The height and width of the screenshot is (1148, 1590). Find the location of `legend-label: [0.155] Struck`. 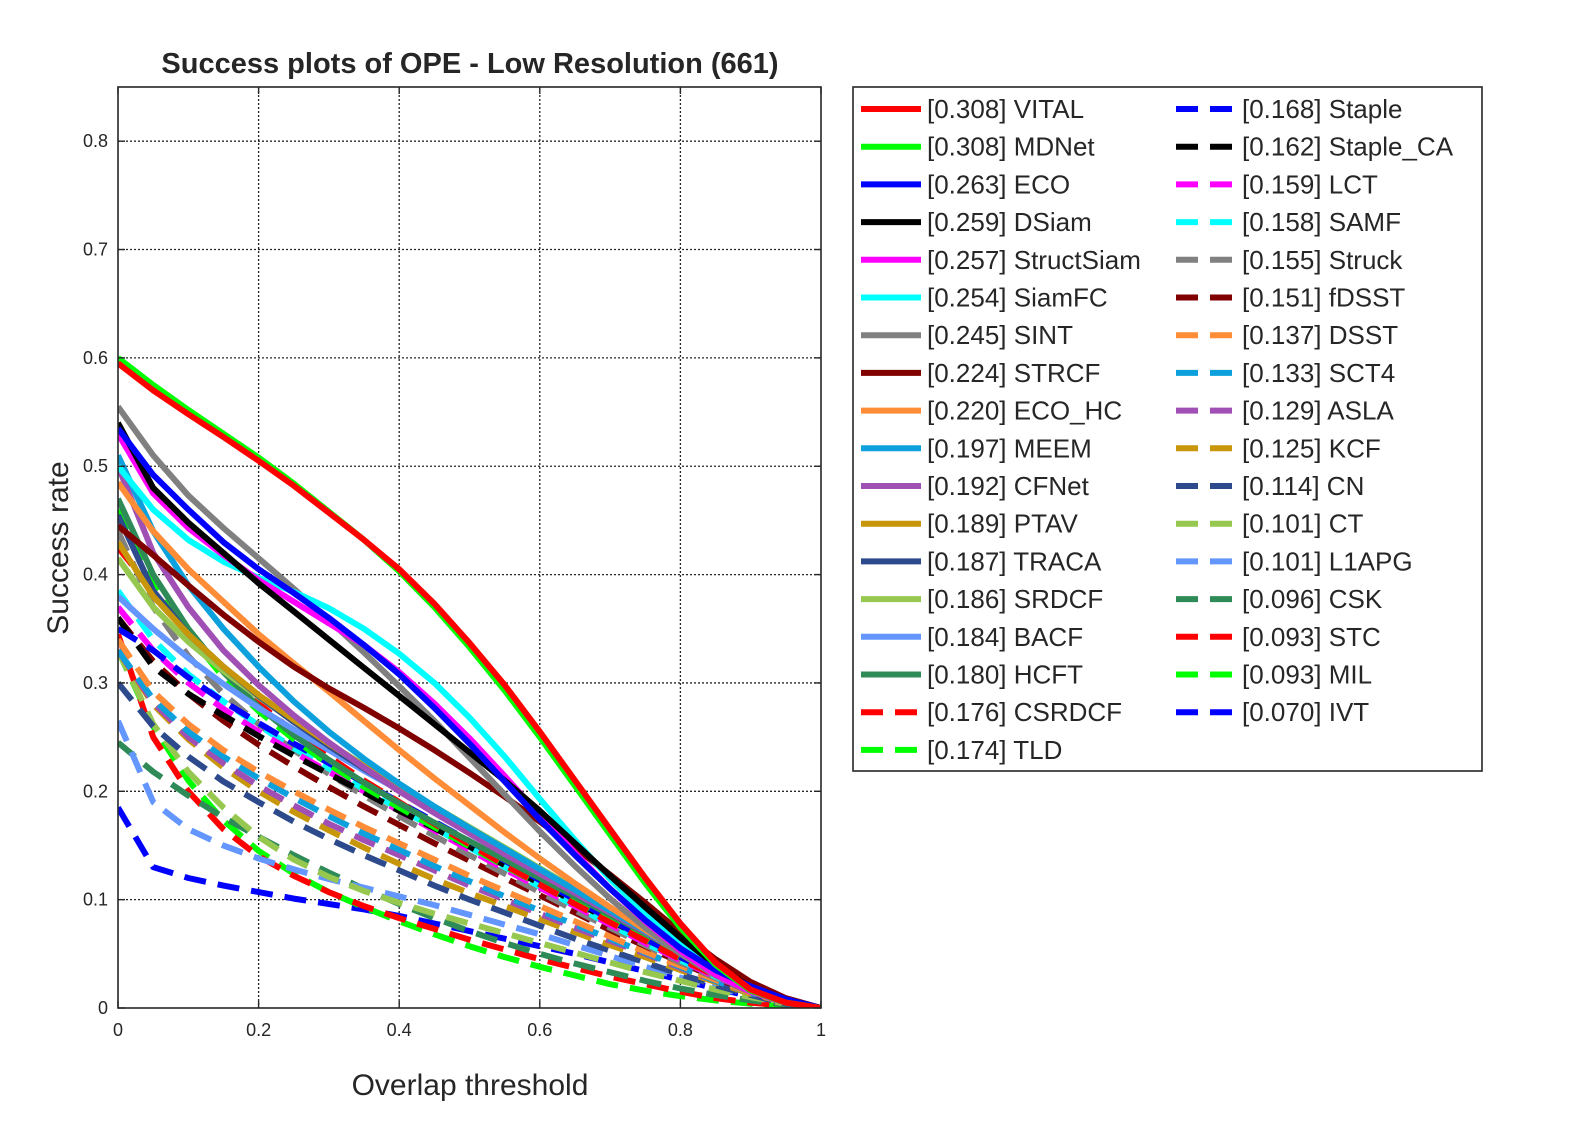

legend-label: [0.155] Struck is located at coordinates (1322, 260).